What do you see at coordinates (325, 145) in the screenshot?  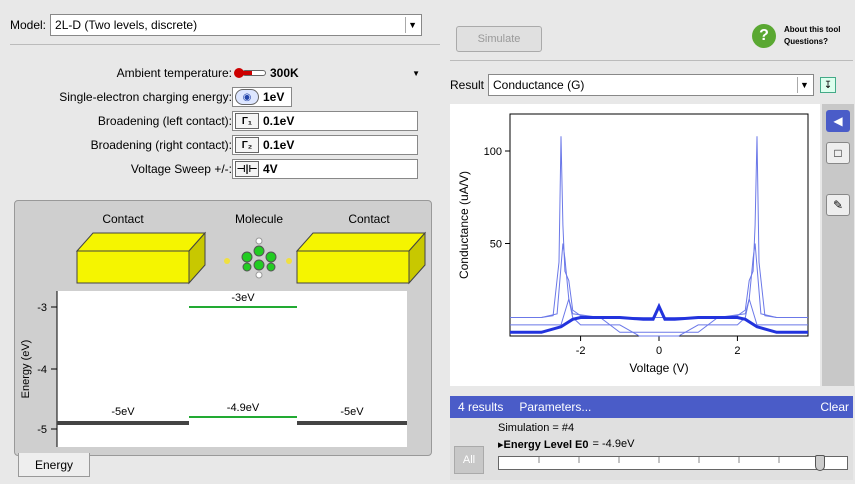 I see `broadening-right-field: Γ₂ 0.1eV` at bounding box center [325, 145].